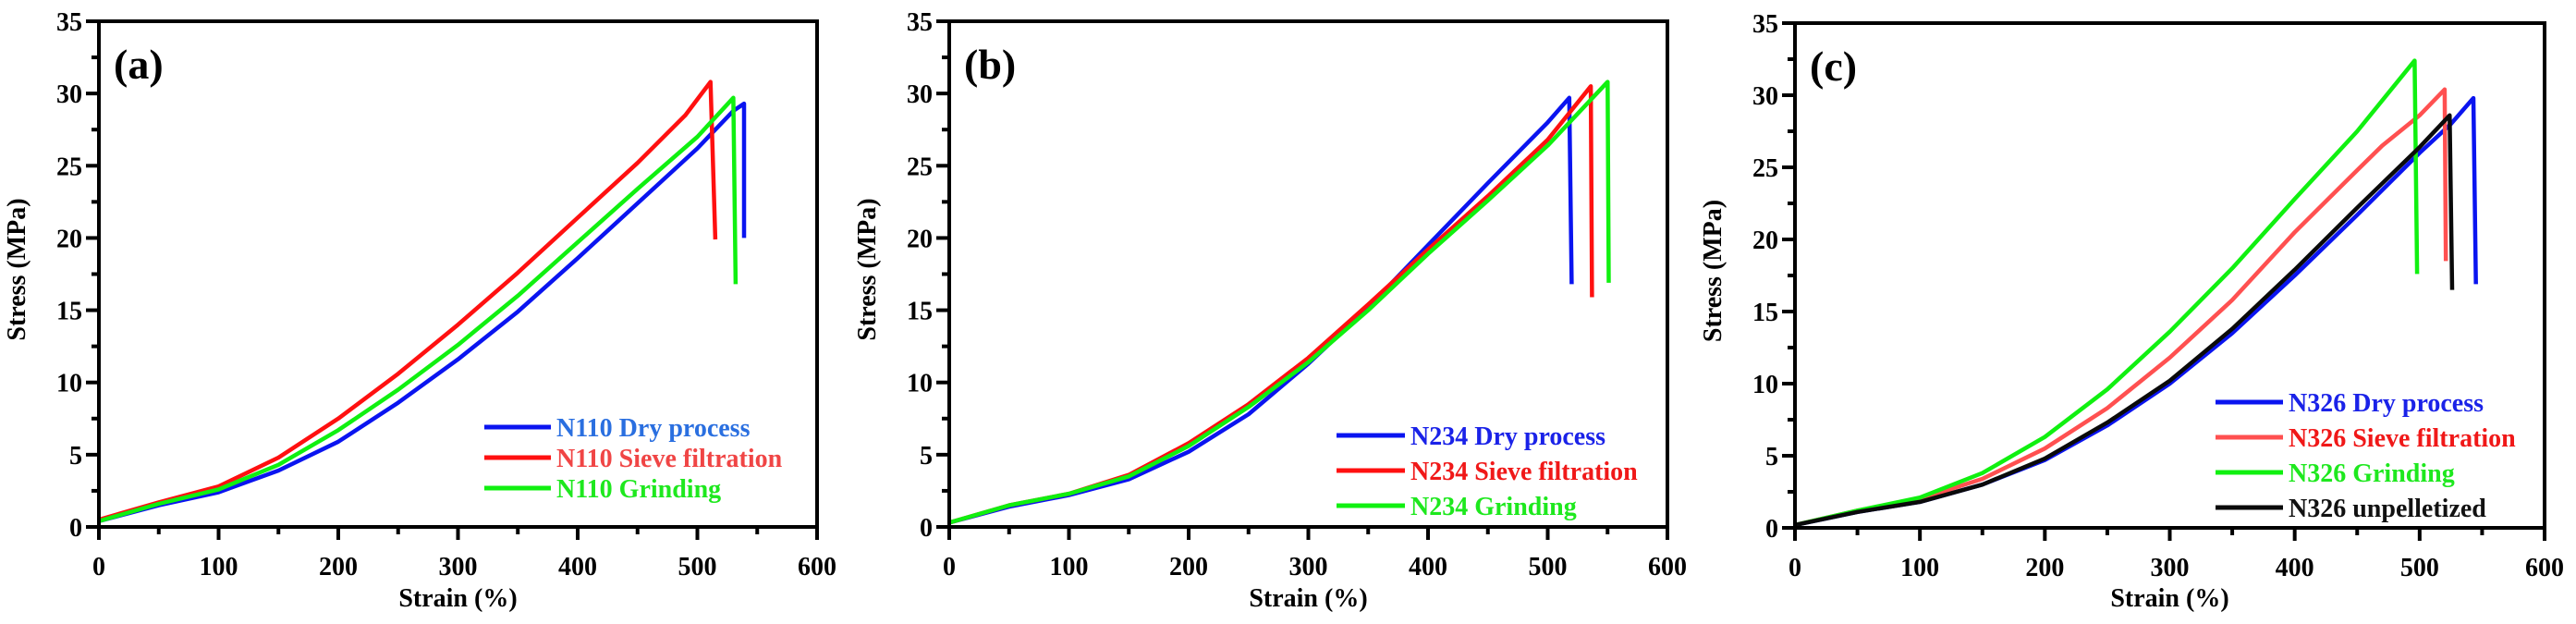  Describe the element at coordinates (2402, 438) in the screenshot. I see `legend-label: N326 Sieve filtration` at that location.